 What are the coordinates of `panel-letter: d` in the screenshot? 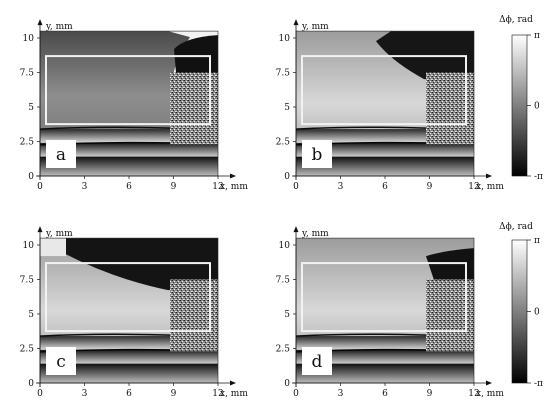 It's located at (317, 362).